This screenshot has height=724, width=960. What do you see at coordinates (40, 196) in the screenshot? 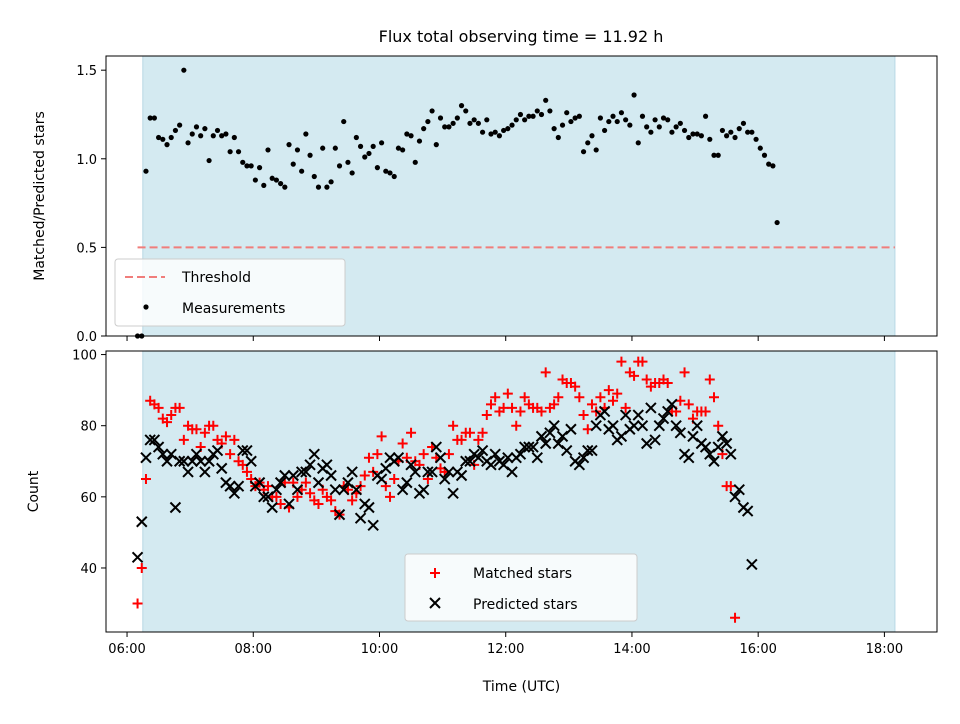
I see `y-axis-label: Matched/Predicted stars` at bounding box center [40, 196].